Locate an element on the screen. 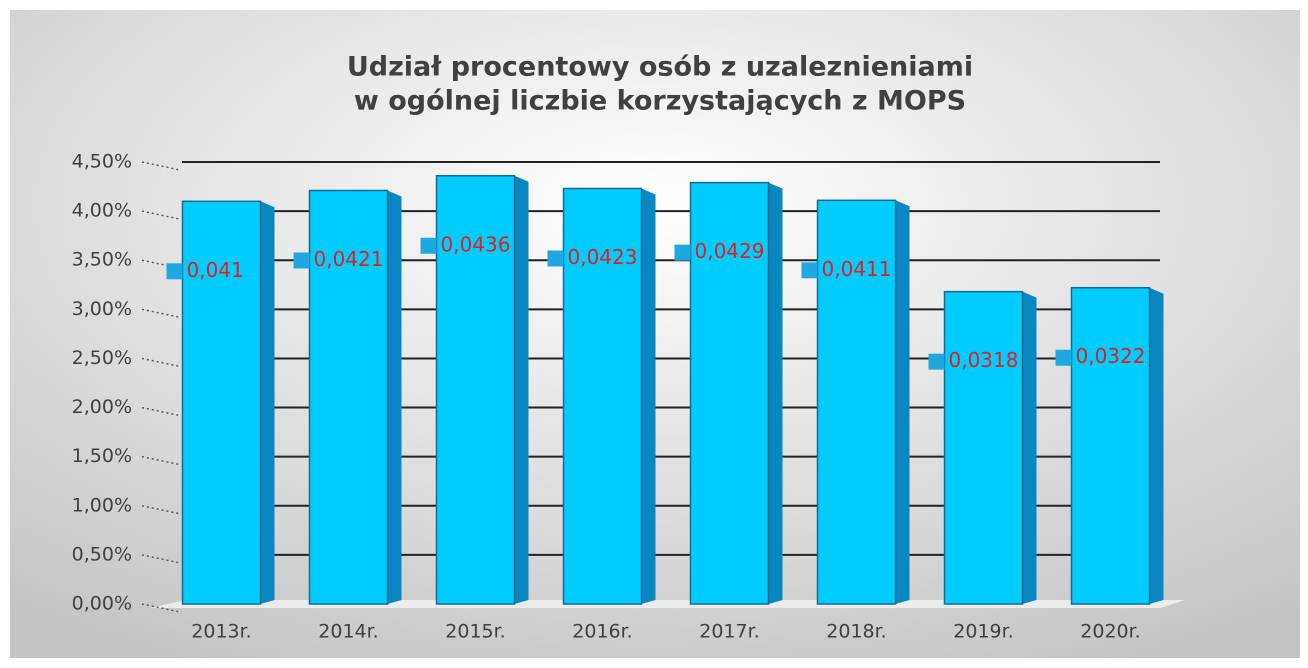 This screenshot has width=1308, height=668. data-label: 0,0429 is located at coordinates (730, 251).